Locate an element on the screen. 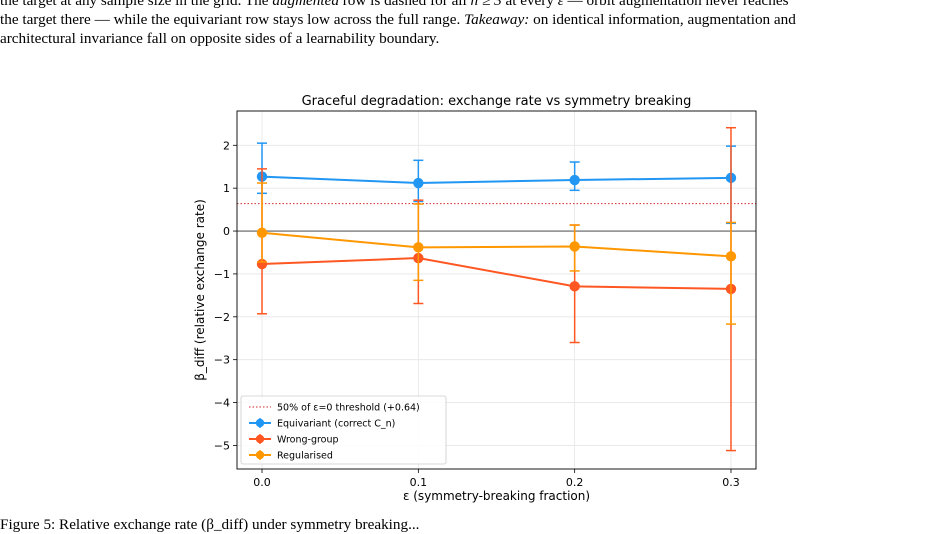 The height and width of the screenshot is (534, 948). y-tick-label: 1 is located at coordinates (226, 188).